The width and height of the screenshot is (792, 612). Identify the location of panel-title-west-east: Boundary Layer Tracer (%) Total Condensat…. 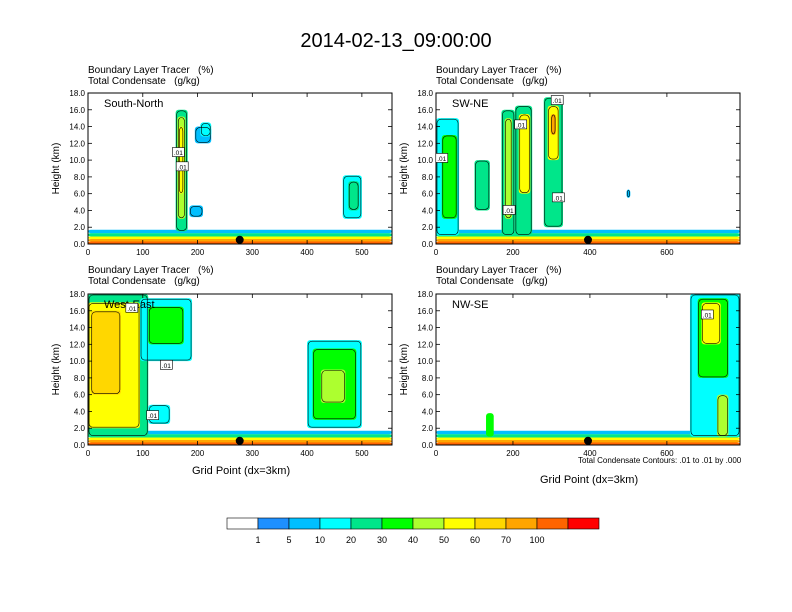
(151, 276).